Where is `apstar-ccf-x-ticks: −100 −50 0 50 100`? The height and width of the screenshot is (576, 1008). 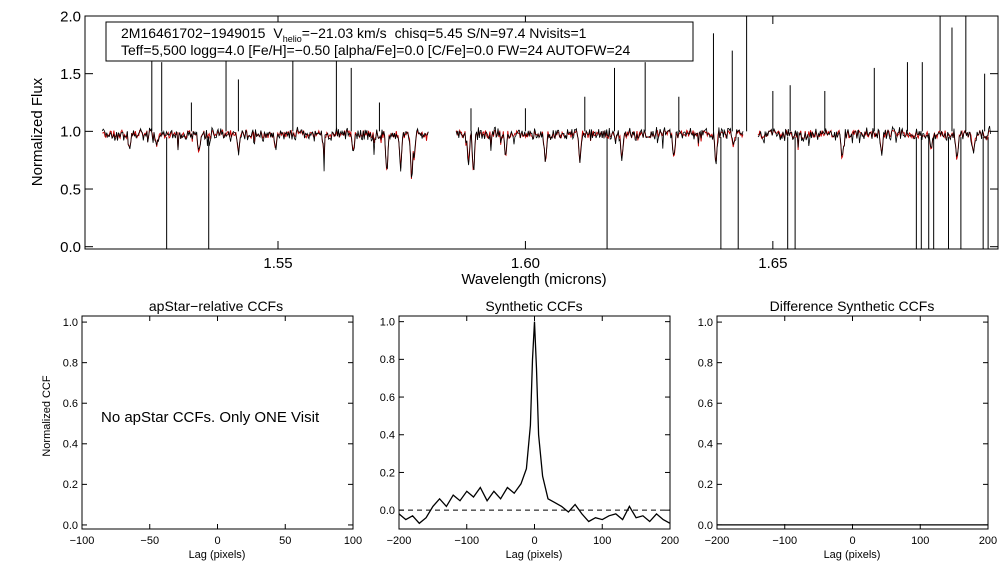 apstar-ccf-x-ticks: −100 −50 0 50 100 is located at coordinates (216, 431).